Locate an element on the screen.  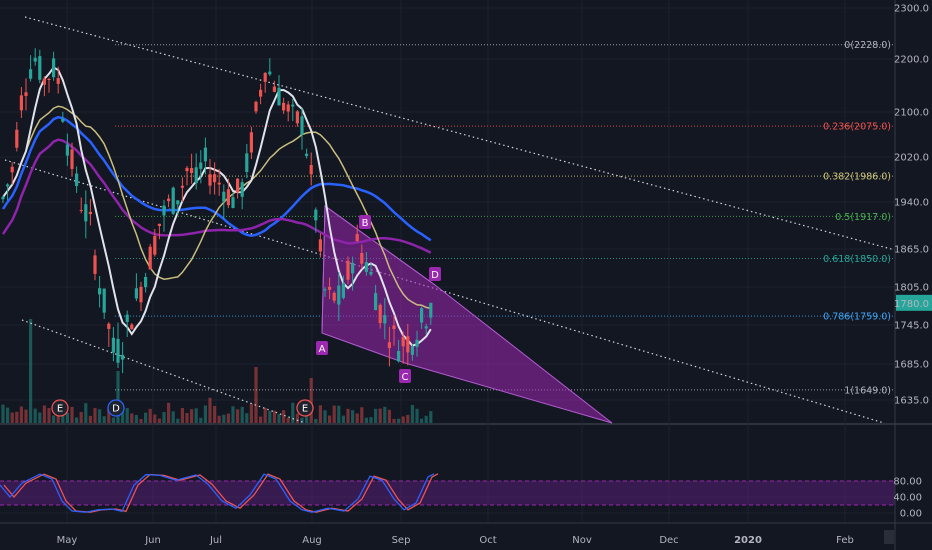
price-tick-label: 1940.0 is located at coordinates (911, 203).